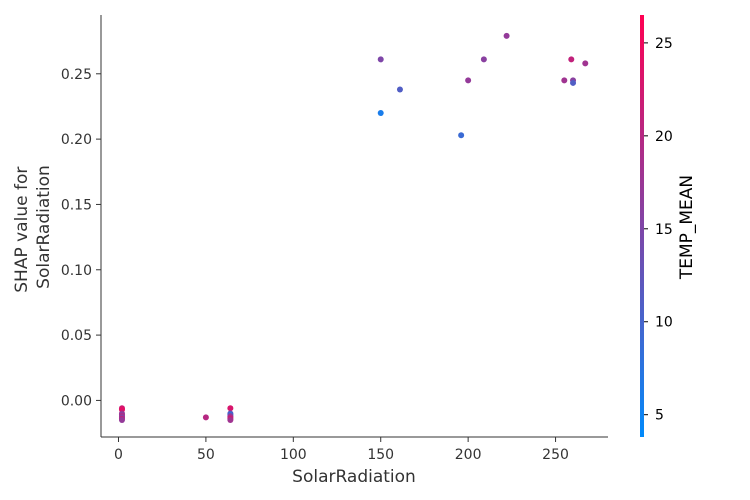 This screenshot has height=500, width=750. Describe the element at coordinates (293, 455) in the screenshot. I see `x-tick-label: 100` at that location.